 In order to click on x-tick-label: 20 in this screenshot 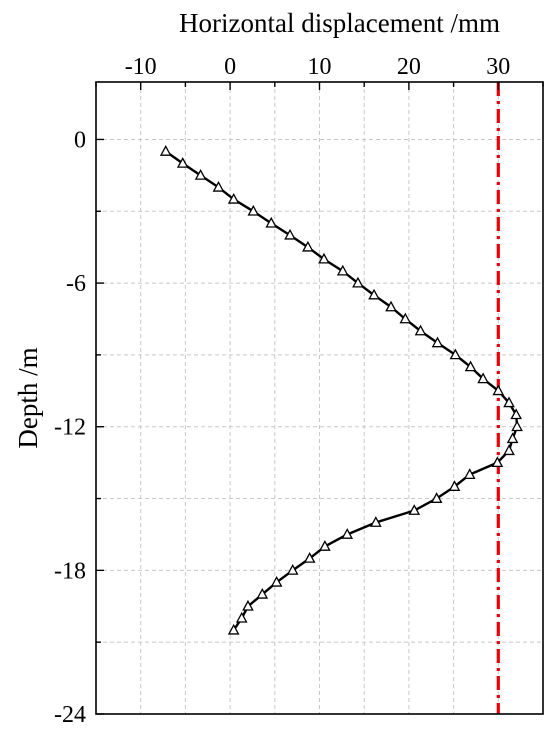, I will do `click(409, 67)`.